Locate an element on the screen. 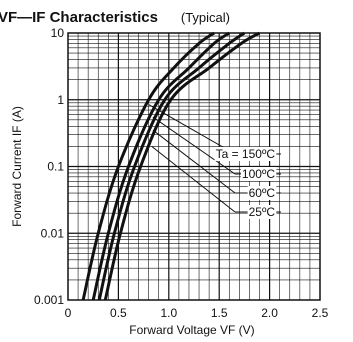 The height and width of the screenshot is (342, 353). y-tick-label: 10 is located at coordinates (58, 33).